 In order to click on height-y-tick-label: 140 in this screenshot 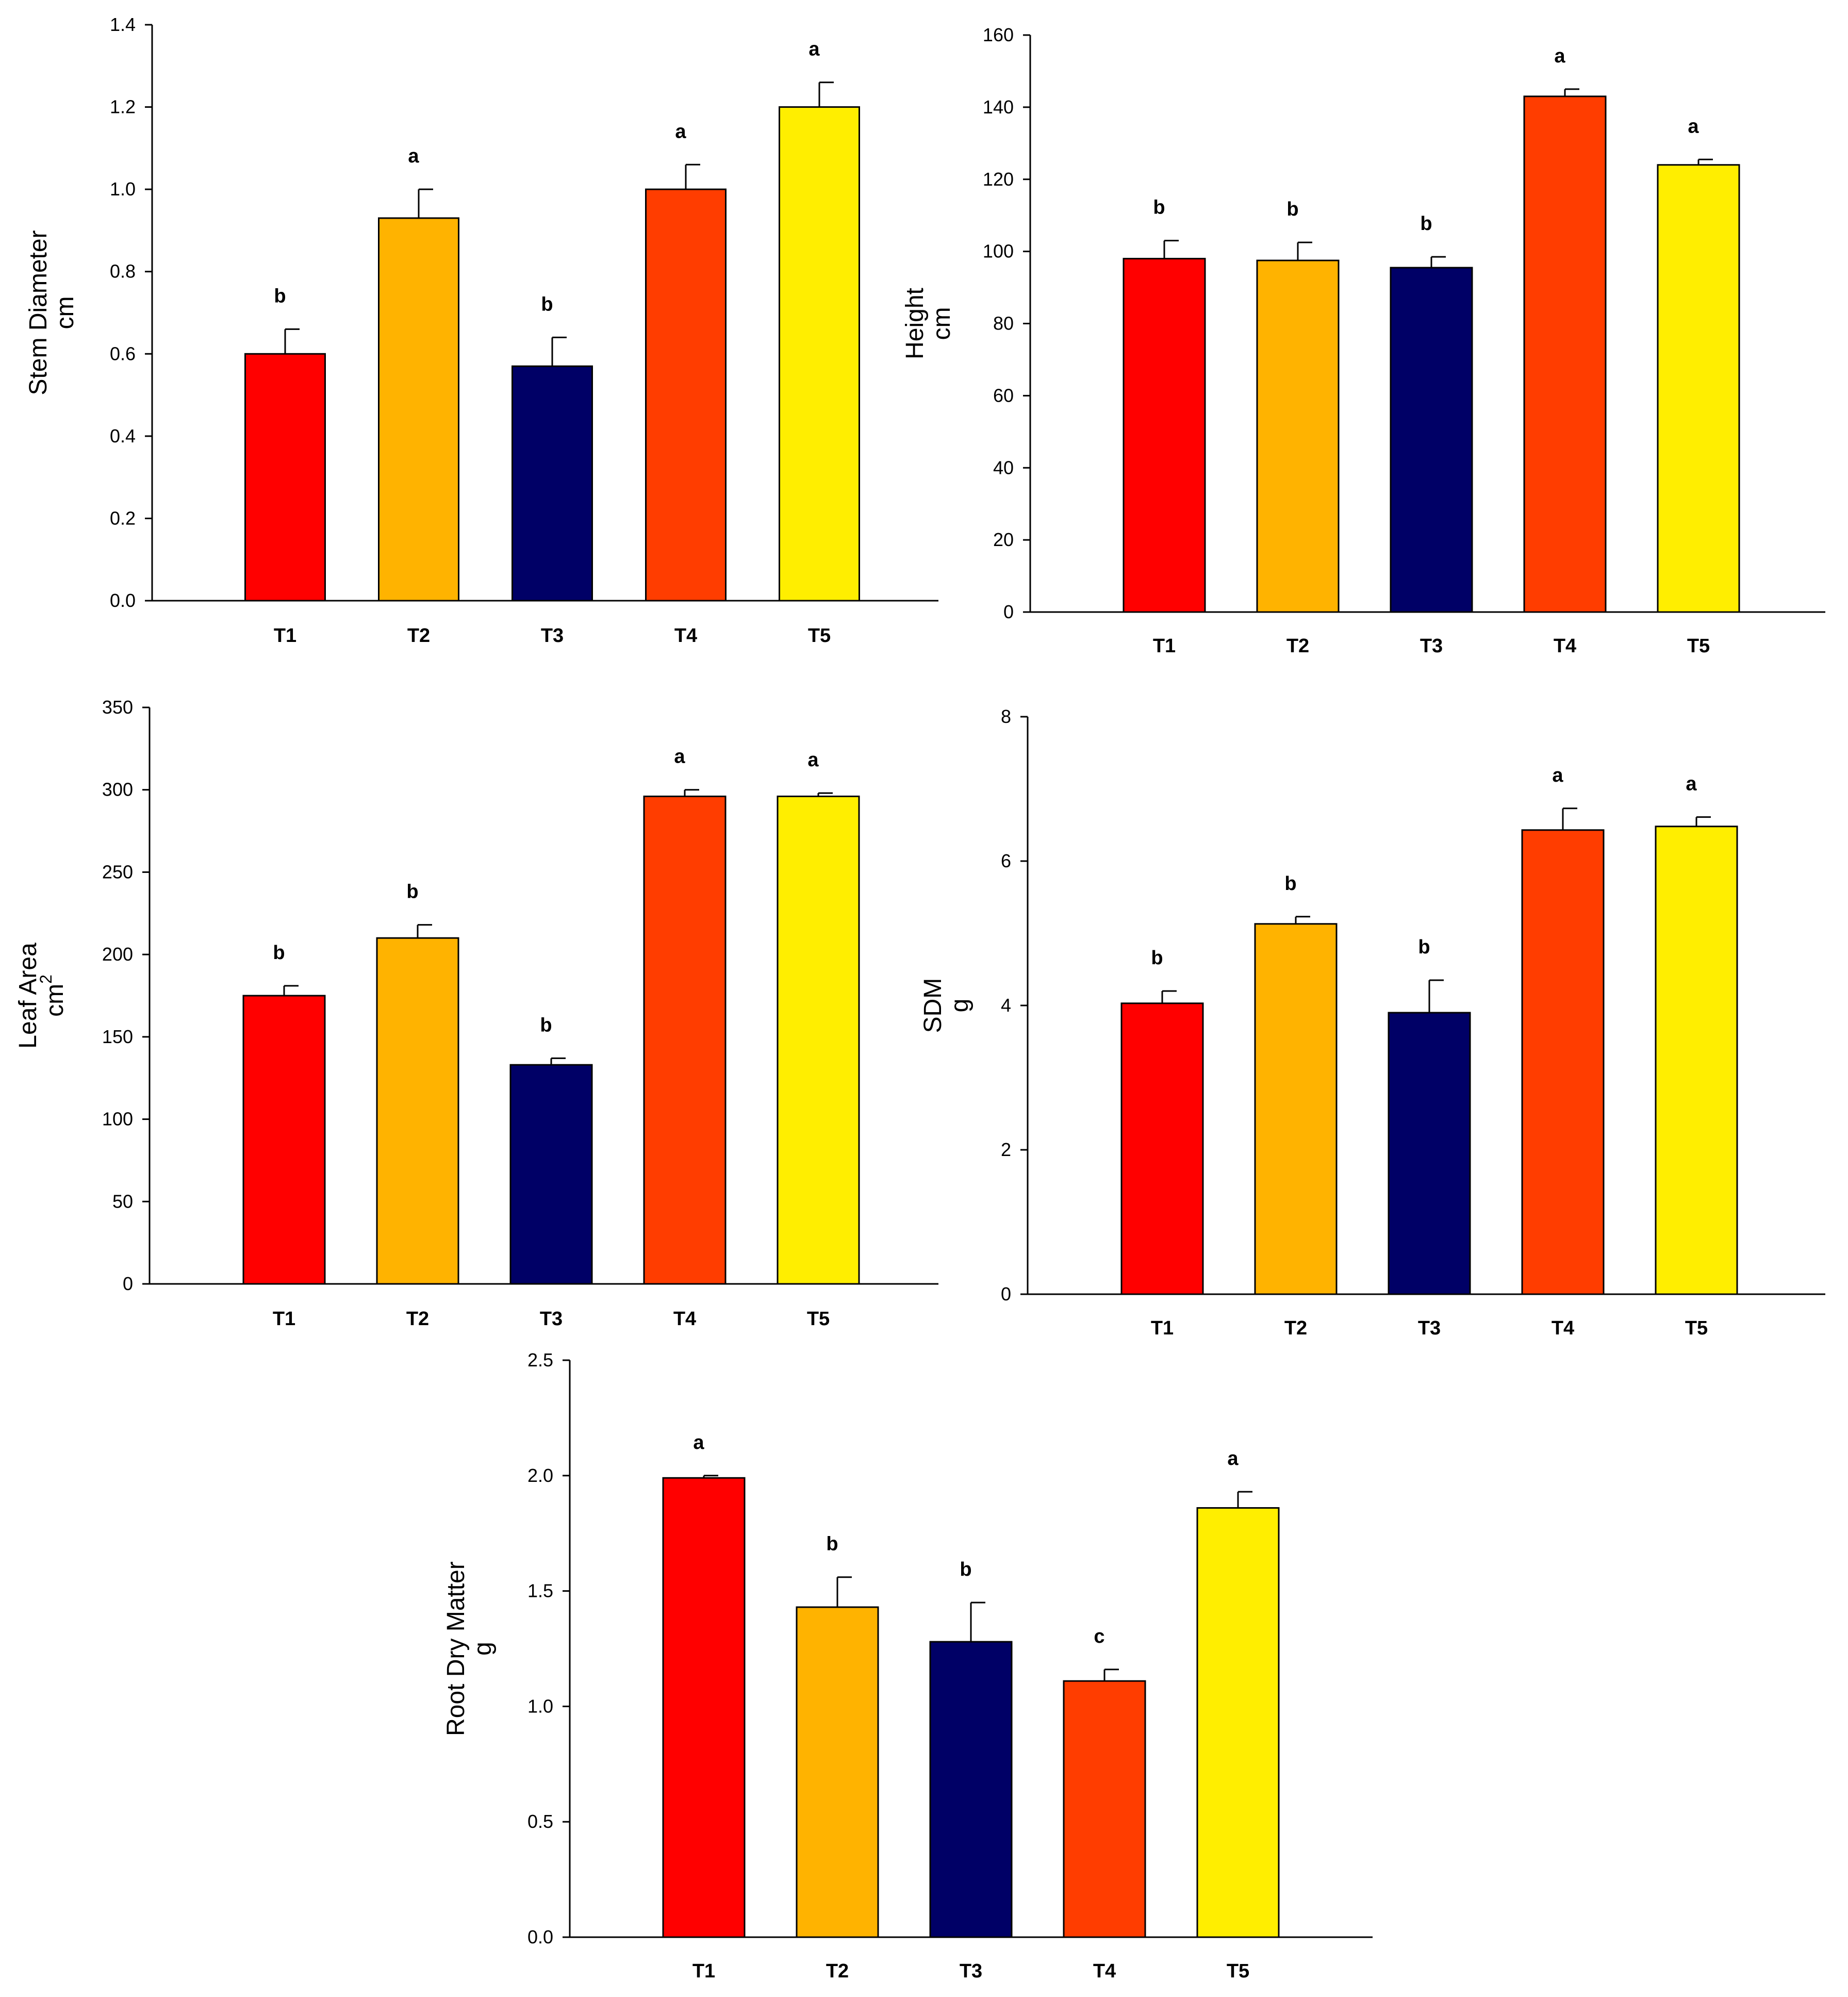, I will do `click(998, 107)`.